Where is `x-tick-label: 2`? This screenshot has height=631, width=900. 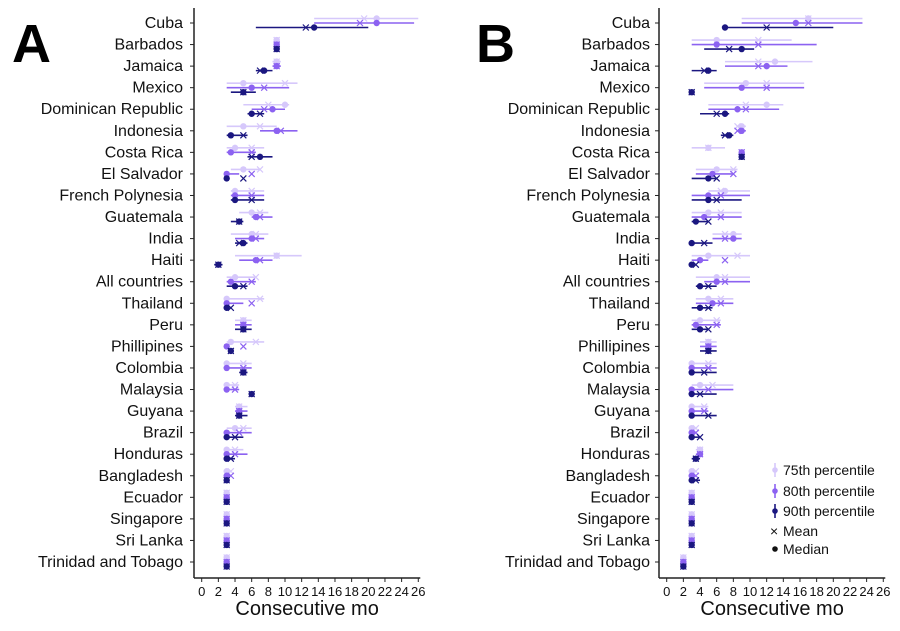
x-tick-label: 2 is located at coordinates (218, 591).